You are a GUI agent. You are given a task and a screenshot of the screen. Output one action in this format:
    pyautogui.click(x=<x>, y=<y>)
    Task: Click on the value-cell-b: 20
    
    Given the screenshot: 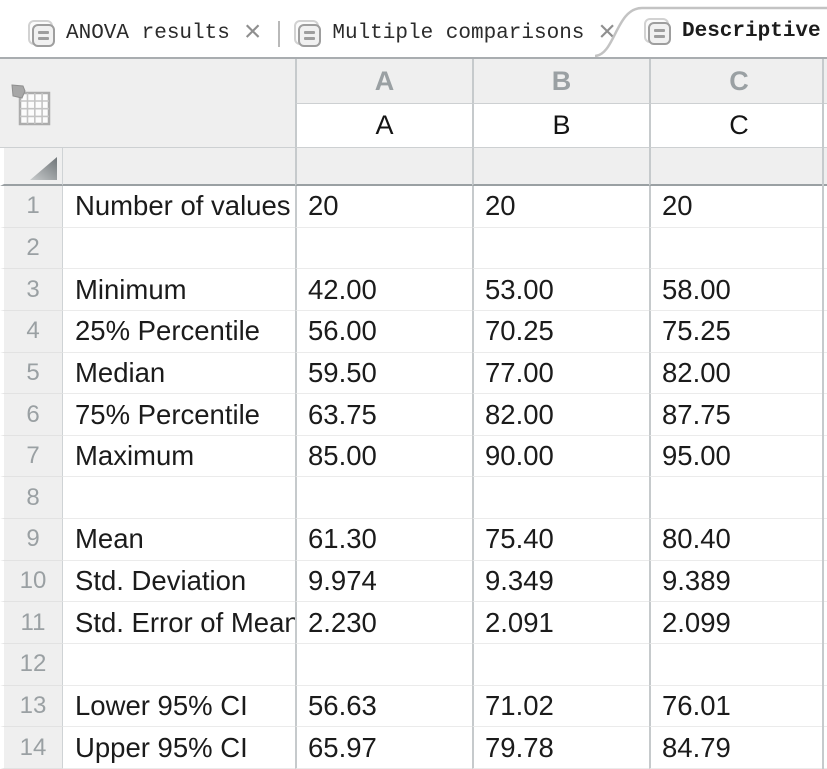 What is the action you would take?
    pyautogui.click(x=560, y=207)
    